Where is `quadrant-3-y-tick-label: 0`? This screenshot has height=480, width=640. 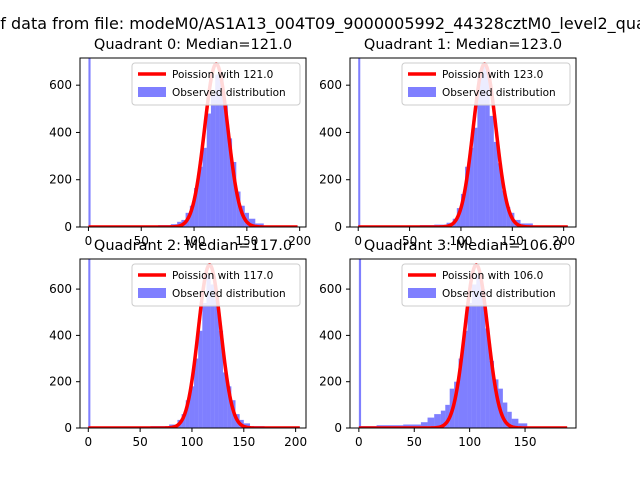
quadrant-3-y-tick-label: 0 is located at coordinates (338, 428).